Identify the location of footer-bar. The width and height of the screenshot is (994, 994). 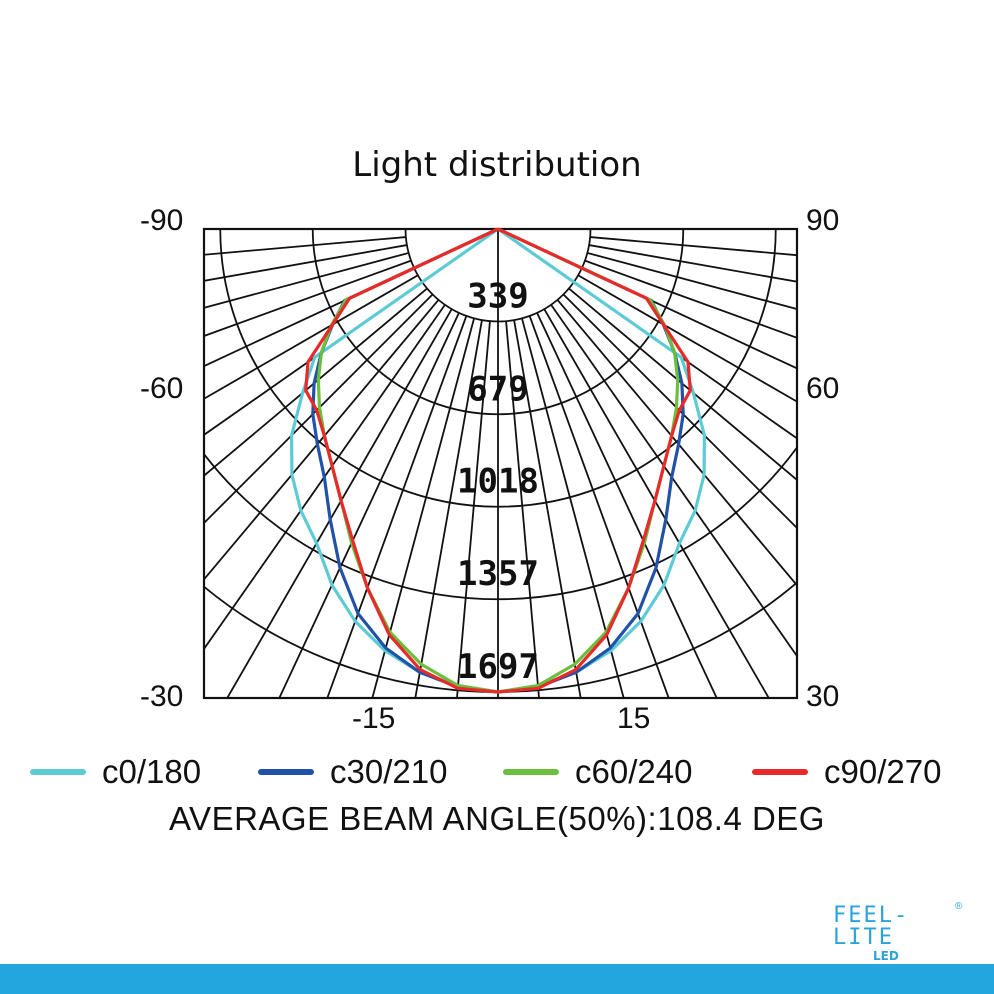
(497, 979).